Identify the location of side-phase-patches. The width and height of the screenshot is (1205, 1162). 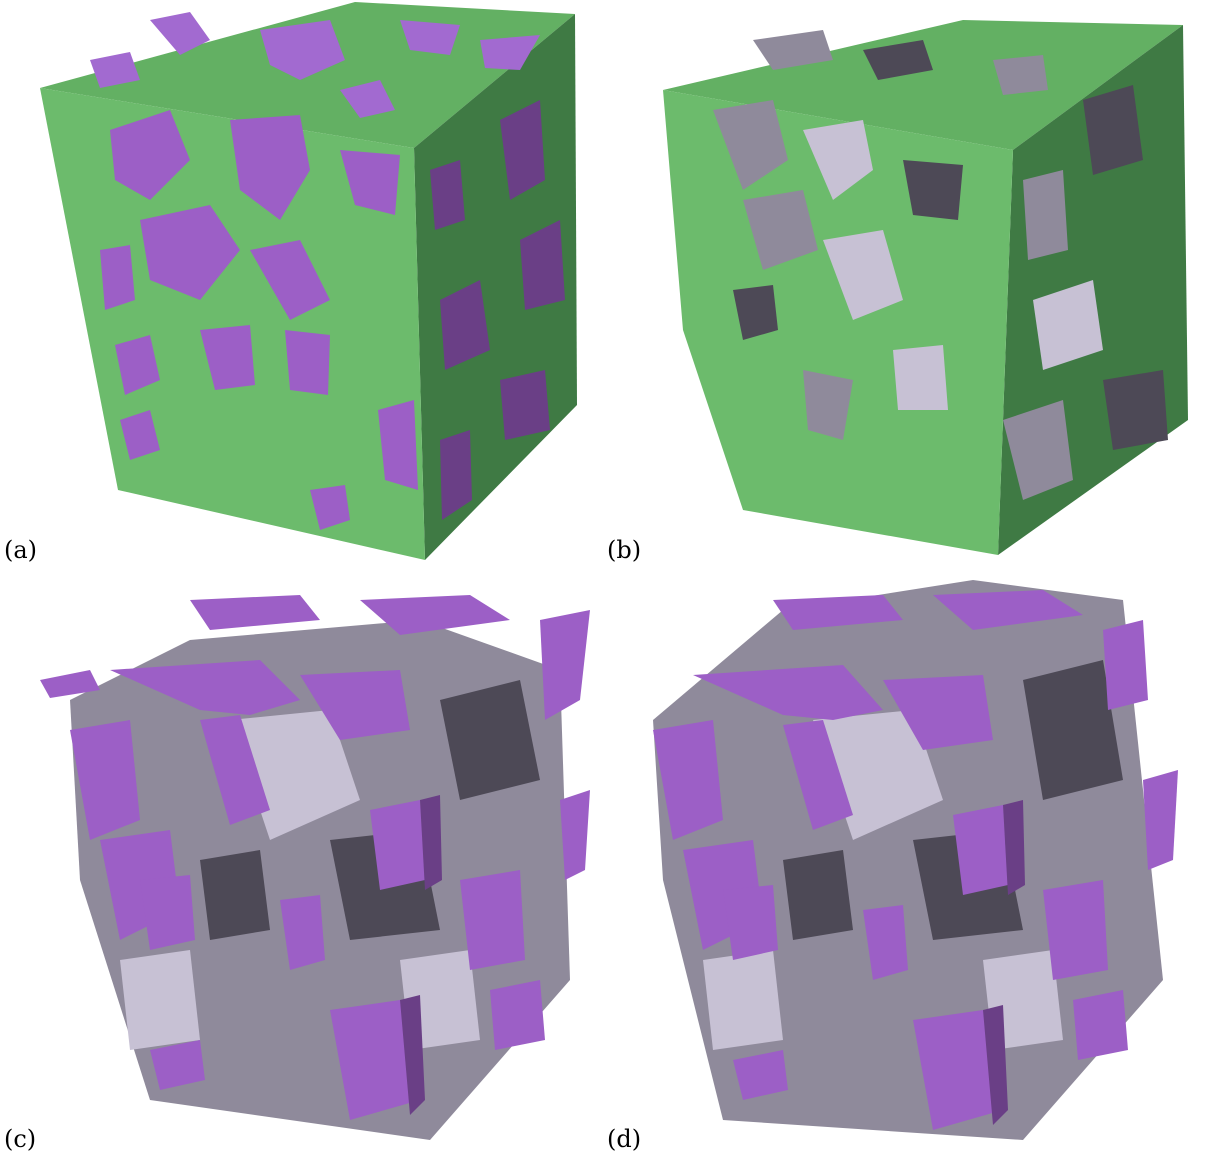
(497, 310).